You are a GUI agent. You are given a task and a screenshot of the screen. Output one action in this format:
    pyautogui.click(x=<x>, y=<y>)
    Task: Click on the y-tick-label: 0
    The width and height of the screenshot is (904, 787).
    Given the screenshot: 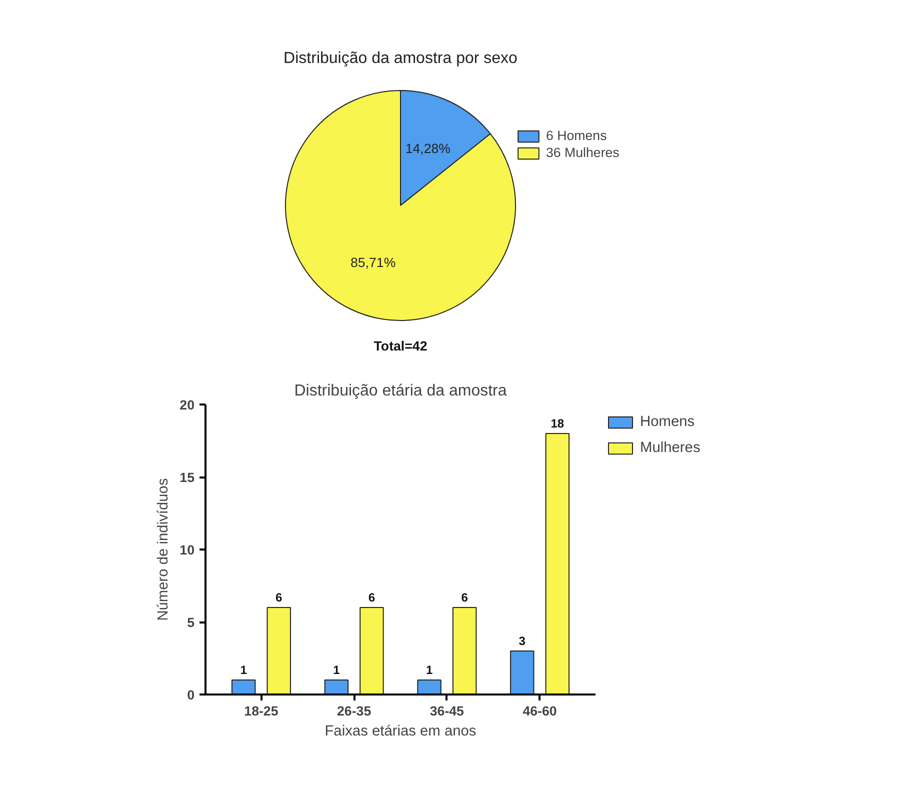 What is the action you would take?
    pyautogui.click(x=191, y=695)
    